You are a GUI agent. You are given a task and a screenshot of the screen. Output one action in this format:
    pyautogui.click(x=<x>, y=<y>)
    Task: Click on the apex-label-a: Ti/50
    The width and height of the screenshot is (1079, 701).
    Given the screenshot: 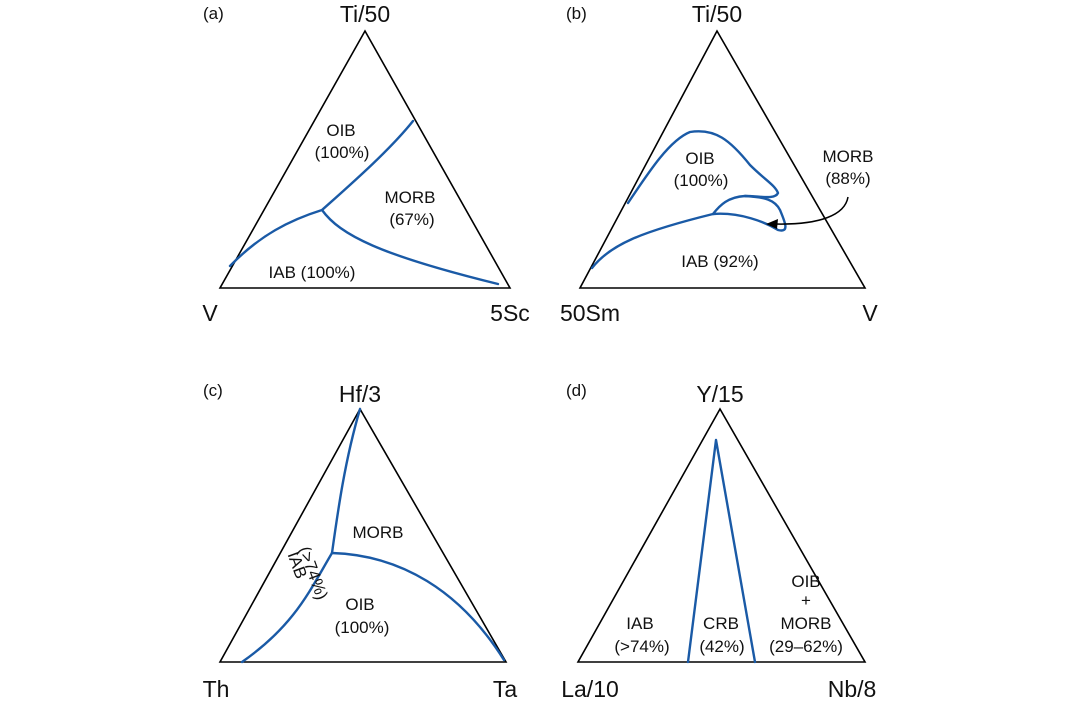 What is the action you would take?
    pyautogui.click(x=365, y=14)
    